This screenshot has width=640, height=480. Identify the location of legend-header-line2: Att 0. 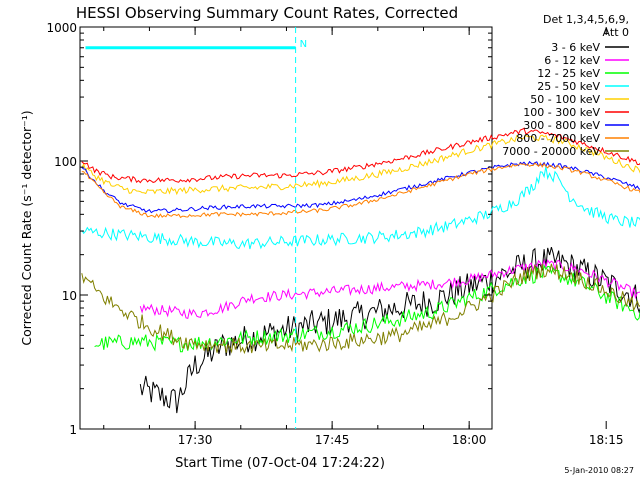
(616, 32).